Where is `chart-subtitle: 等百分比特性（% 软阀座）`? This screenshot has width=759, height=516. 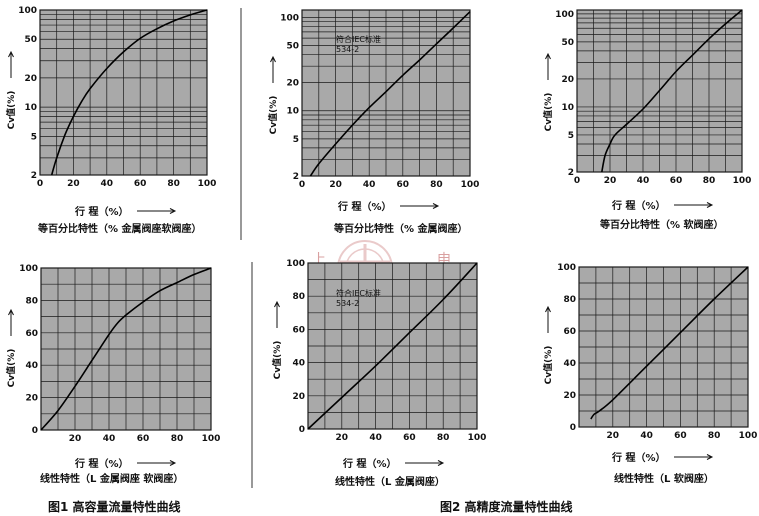 chart-subtitle: 等百分比特性（% 软阀座） is located at coordinates (662, 224).